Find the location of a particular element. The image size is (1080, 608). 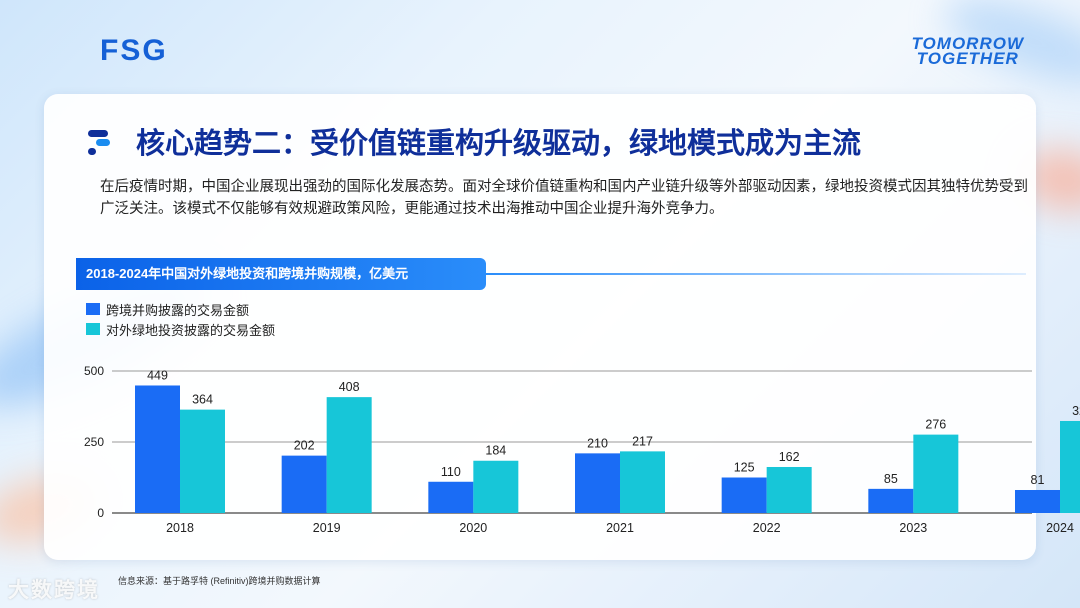

data-label: 85 is located at coordinates (891, 479).